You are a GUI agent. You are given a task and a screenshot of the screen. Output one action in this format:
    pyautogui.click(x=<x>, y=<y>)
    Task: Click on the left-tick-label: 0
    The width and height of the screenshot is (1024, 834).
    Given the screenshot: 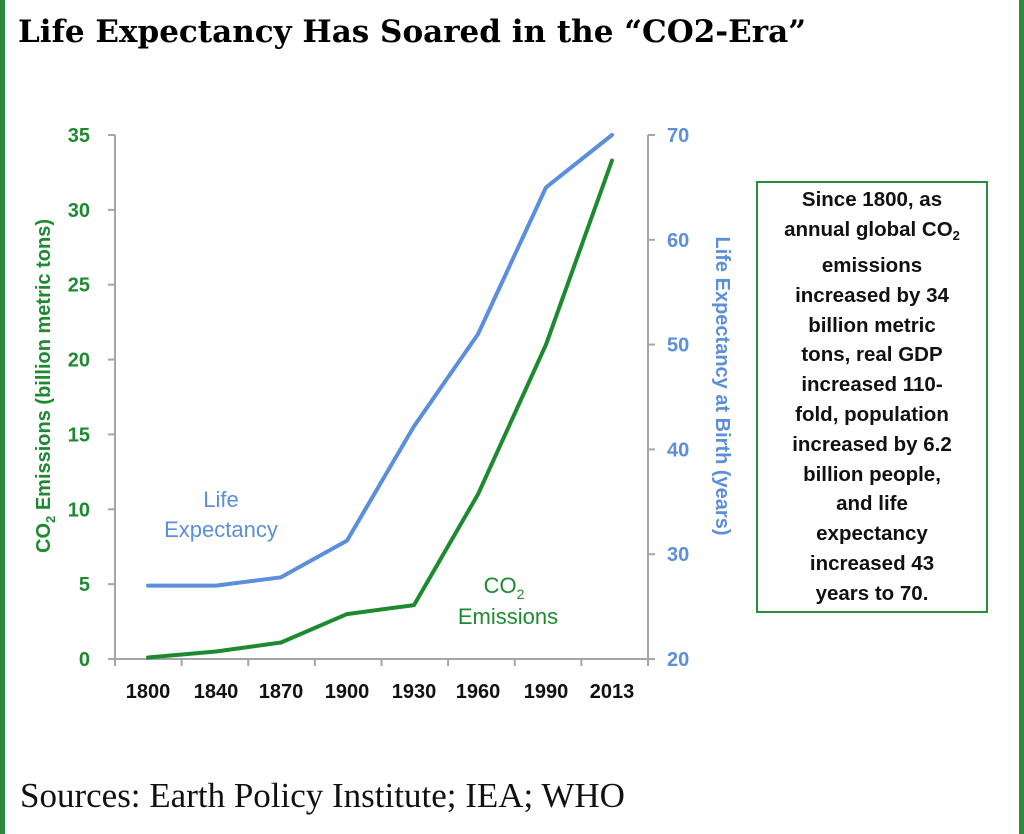 What is the action you would take?
    pyautogui.click(x=84, y=660)
    